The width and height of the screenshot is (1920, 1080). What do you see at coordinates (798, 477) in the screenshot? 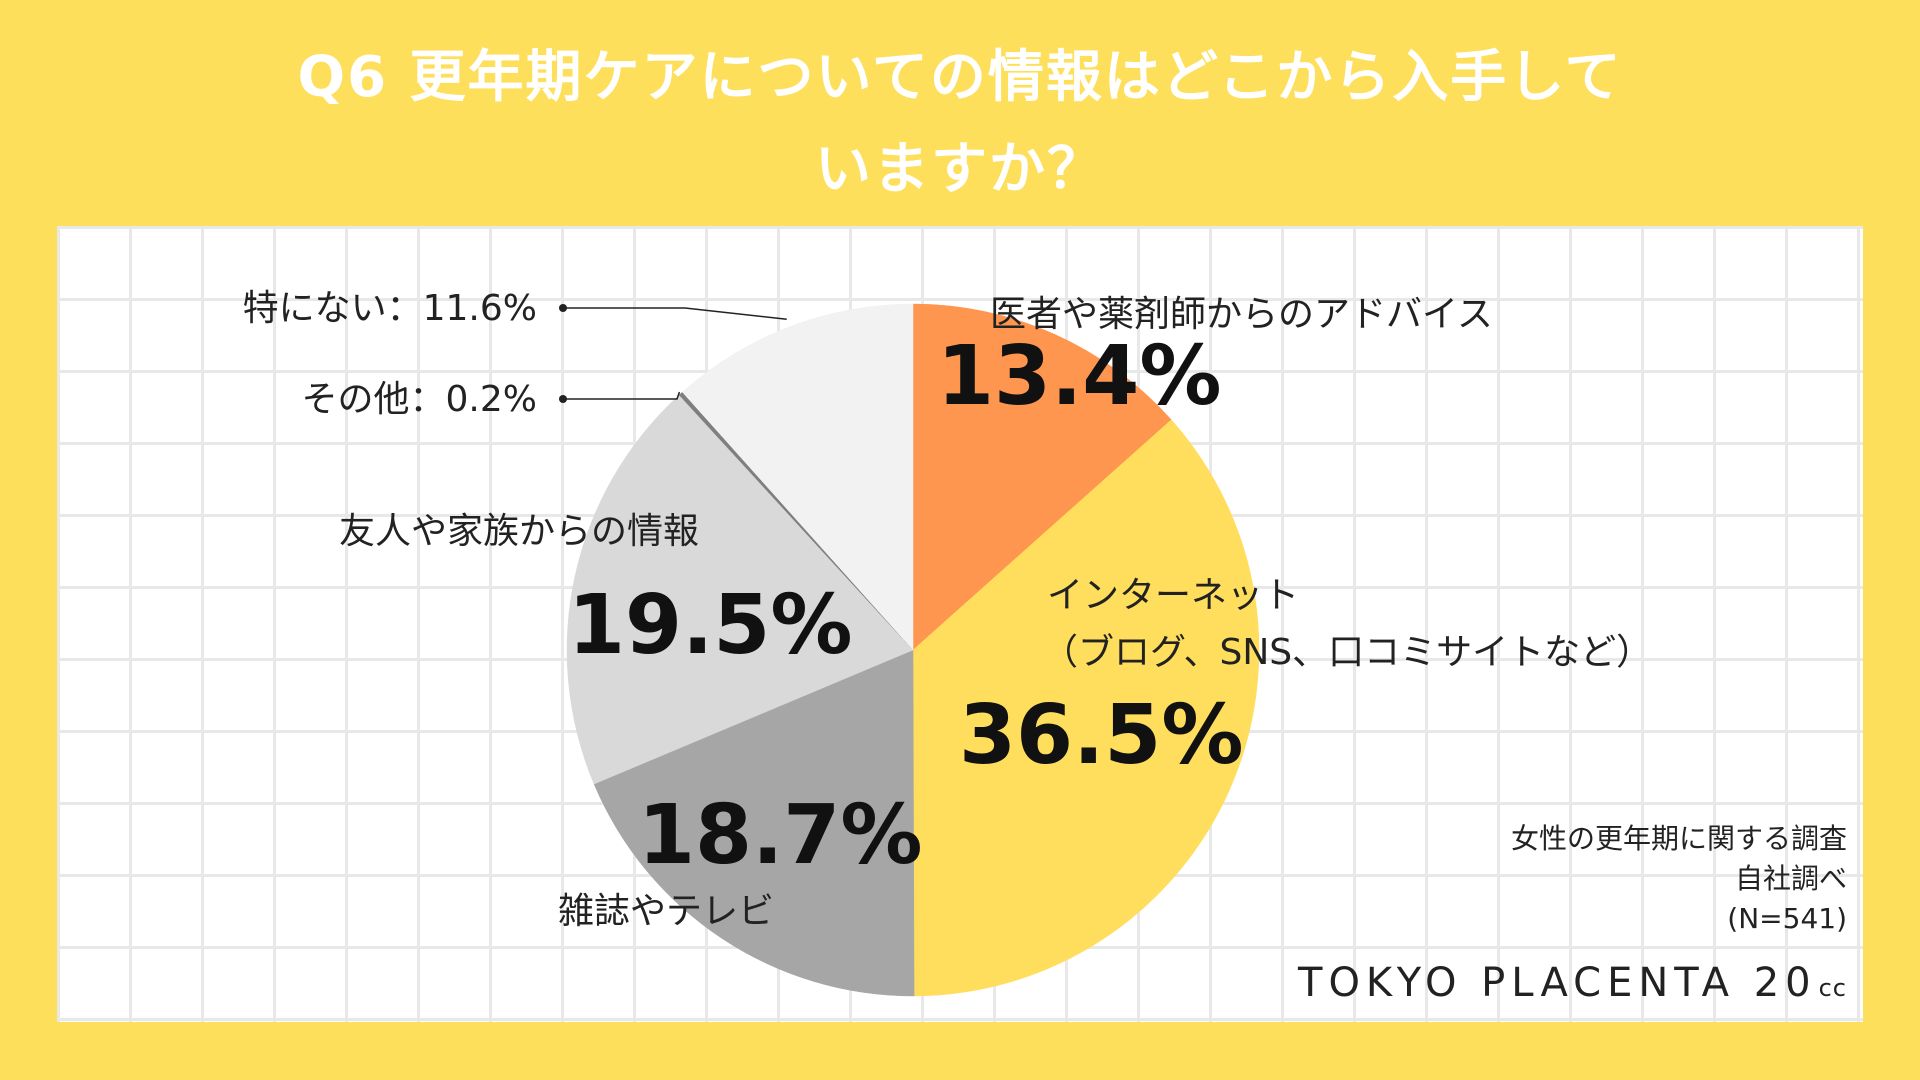
I see `pie-slice-nothing-particular` at bounding box center [798, 477].